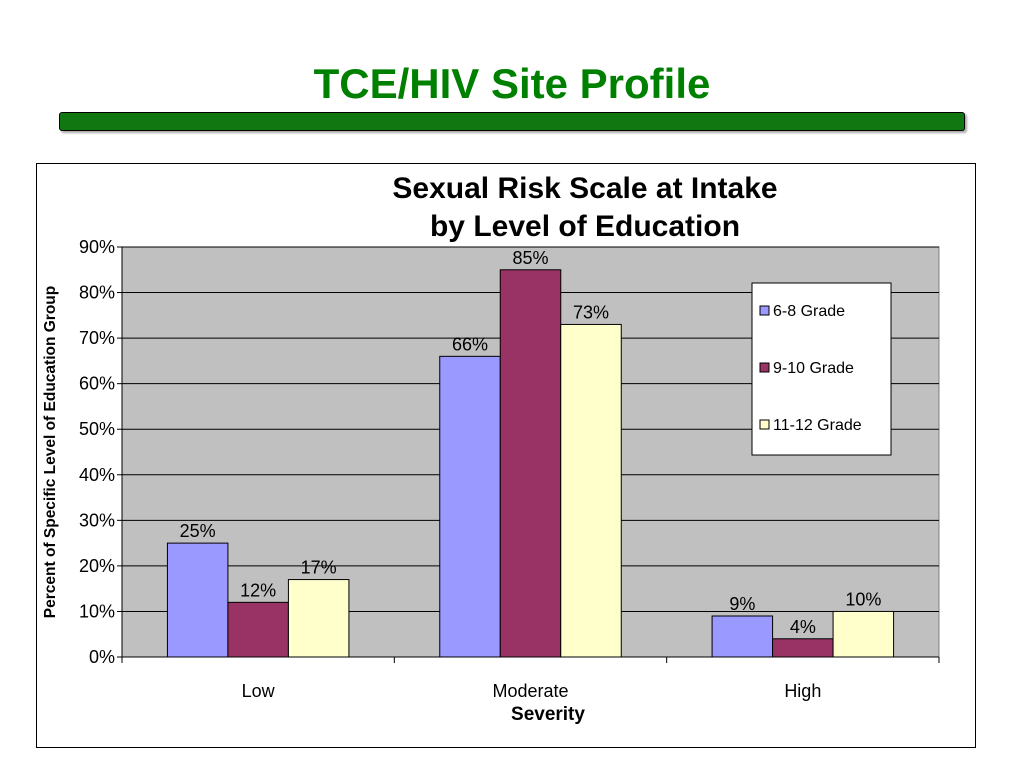 This screenshot has height=768, width=1024. What do you see at coordinates (259, 691) in the screenshot?
I see `x-category-label: Low` at bounding box center [259, 691].